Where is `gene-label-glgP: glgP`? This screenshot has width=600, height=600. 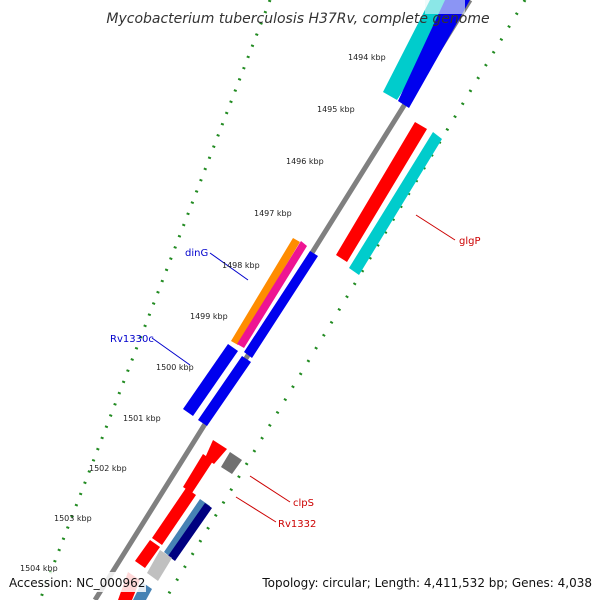
gene-label-glgP: glgP is located at coordinates (470, 241).